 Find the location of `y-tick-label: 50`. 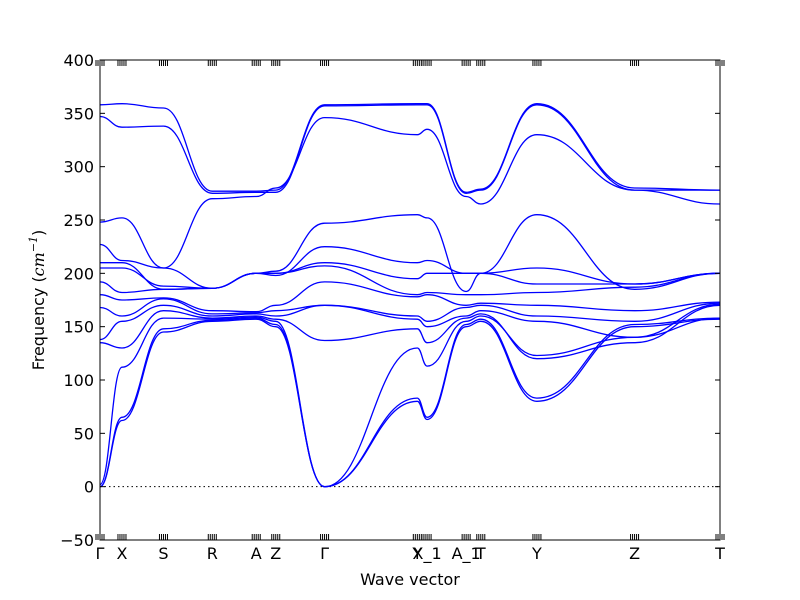

y-tick-label: 50 is located at coordinates (84, 433).